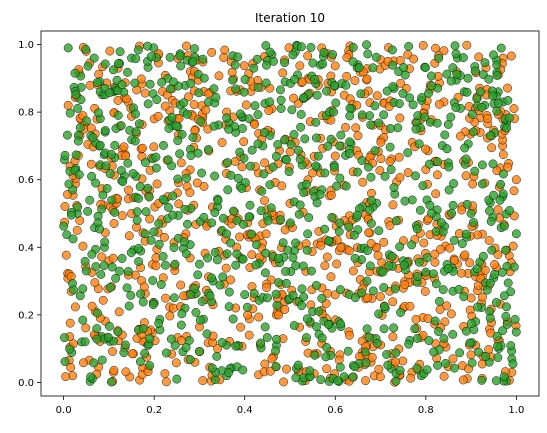 The width and height of the screenshot is (547, 433). I want to click on x-tick-label: 0.0, so click(64, 410).